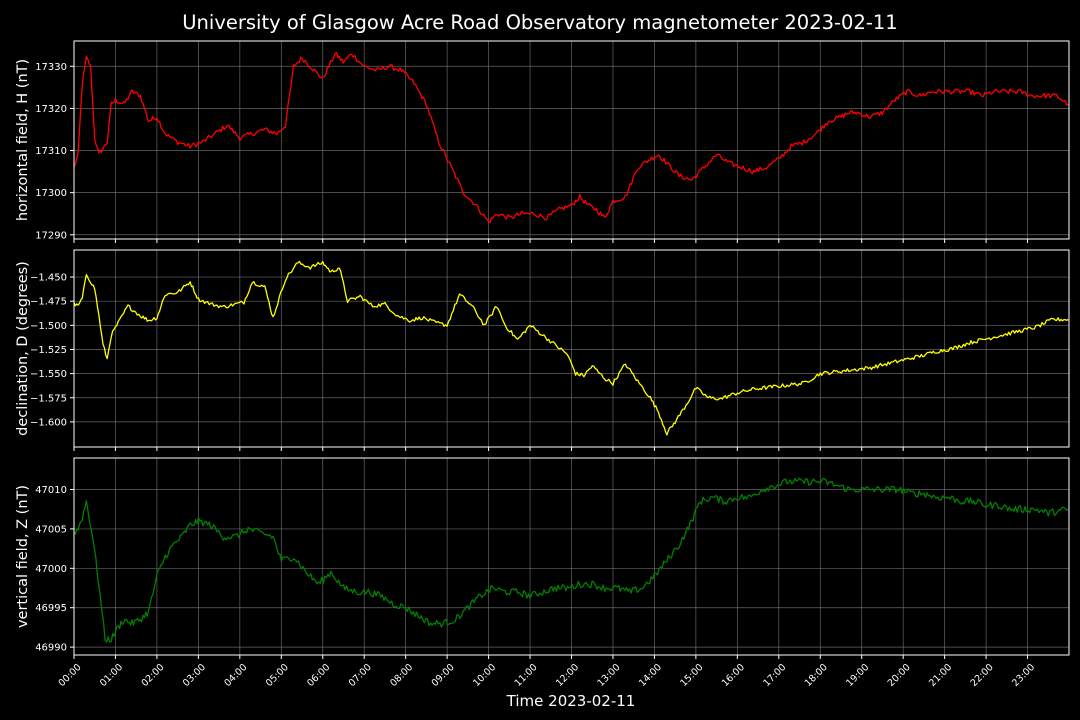  Describe the element at coordinates (51, 151) in the screenshot. I see `panel-h-ytick-label: 17310` at that location.